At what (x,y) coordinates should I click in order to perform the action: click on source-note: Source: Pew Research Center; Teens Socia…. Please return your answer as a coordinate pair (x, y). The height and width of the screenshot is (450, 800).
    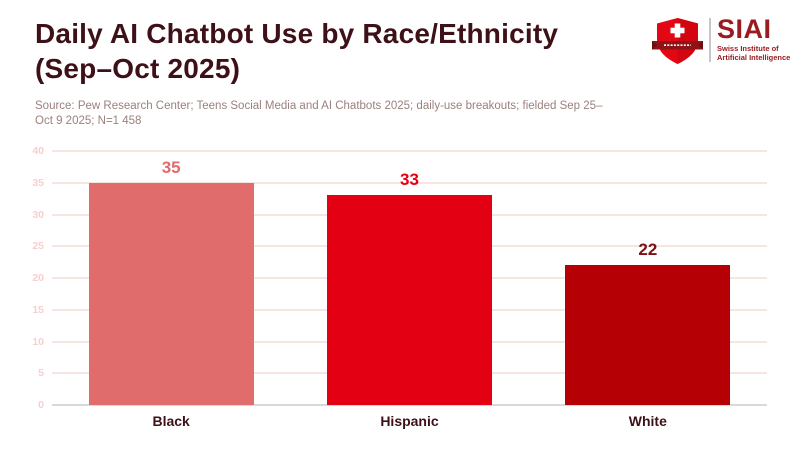
    Looking at the image, I should click on (335, 114).